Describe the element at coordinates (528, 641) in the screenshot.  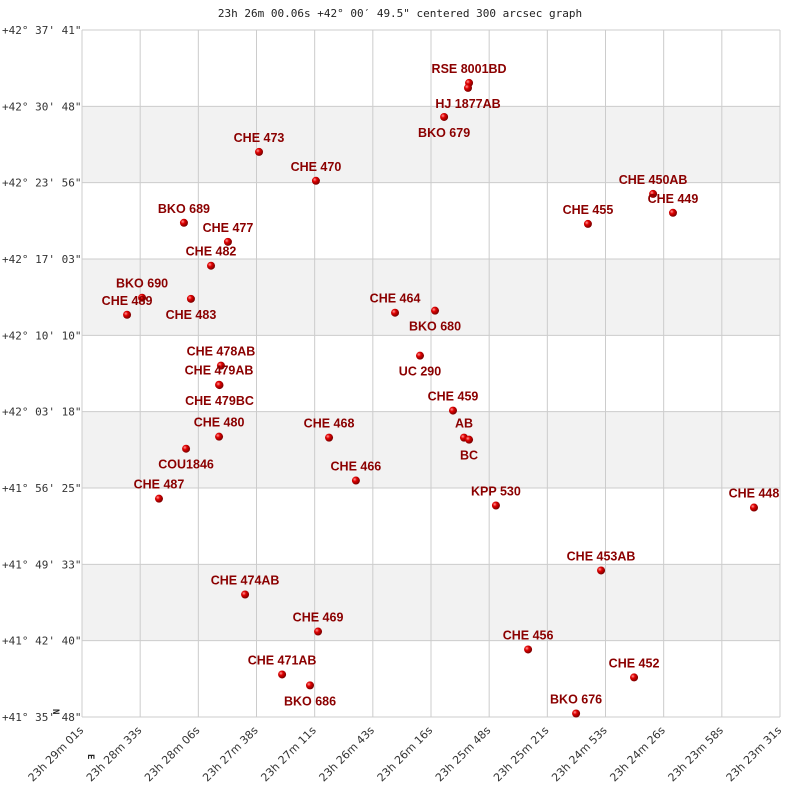
I see `star: CHE 456` at that location.